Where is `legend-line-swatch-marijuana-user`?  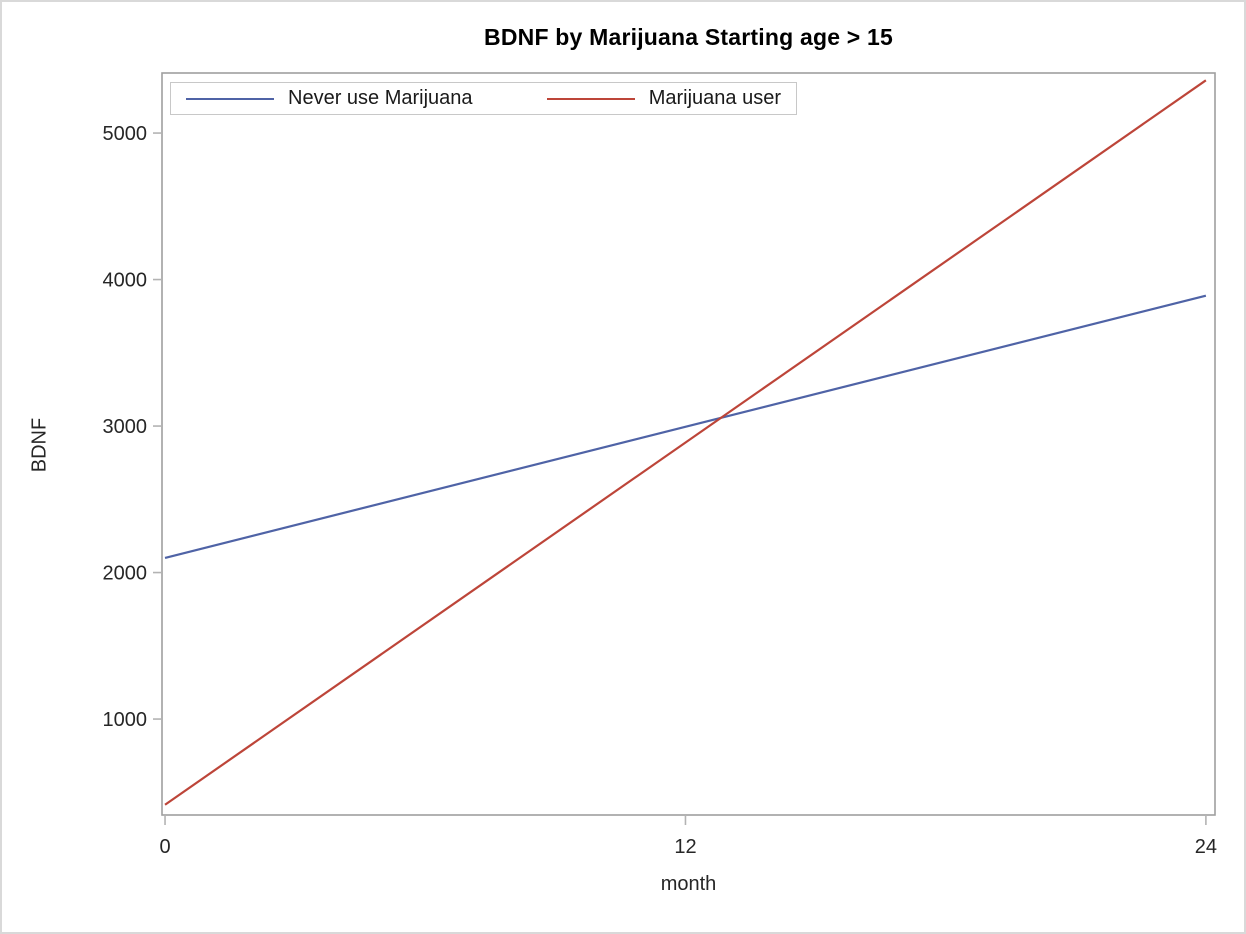 legend-line-swatch-marijuana-user is located at coordinates (590, 98).